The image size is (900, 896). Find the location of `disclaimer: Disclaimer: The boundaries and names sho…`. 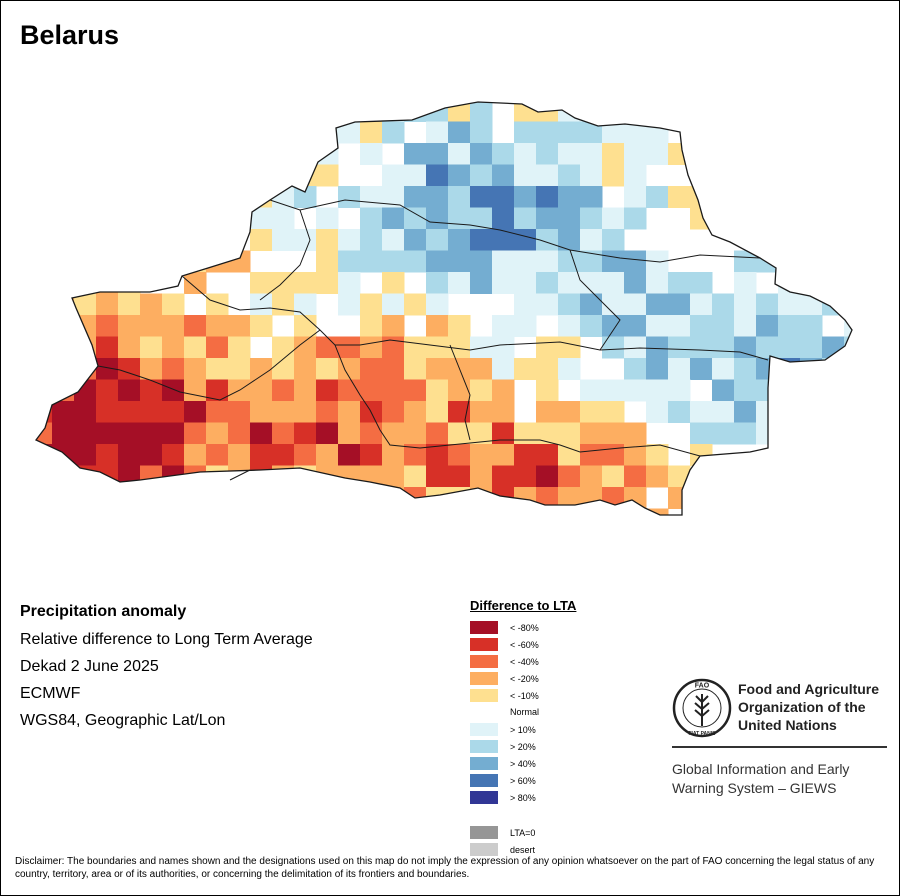

disclaimer: Disclaimer: The boundaries and names sho… is located at coordinates (445, 868).